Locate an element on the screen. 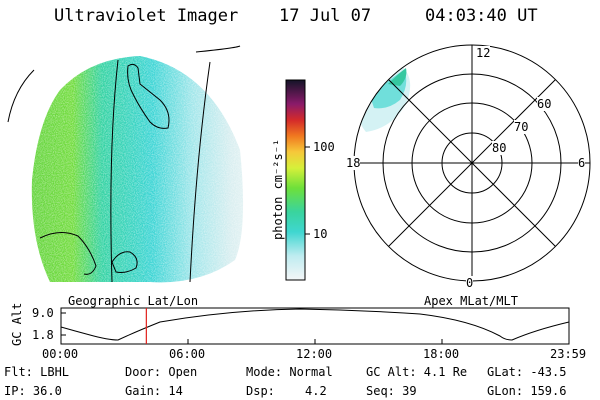 The width and height of the screenshot is (600, 400). status-gain: Gain: 14 is located at coordinates (154, 391).